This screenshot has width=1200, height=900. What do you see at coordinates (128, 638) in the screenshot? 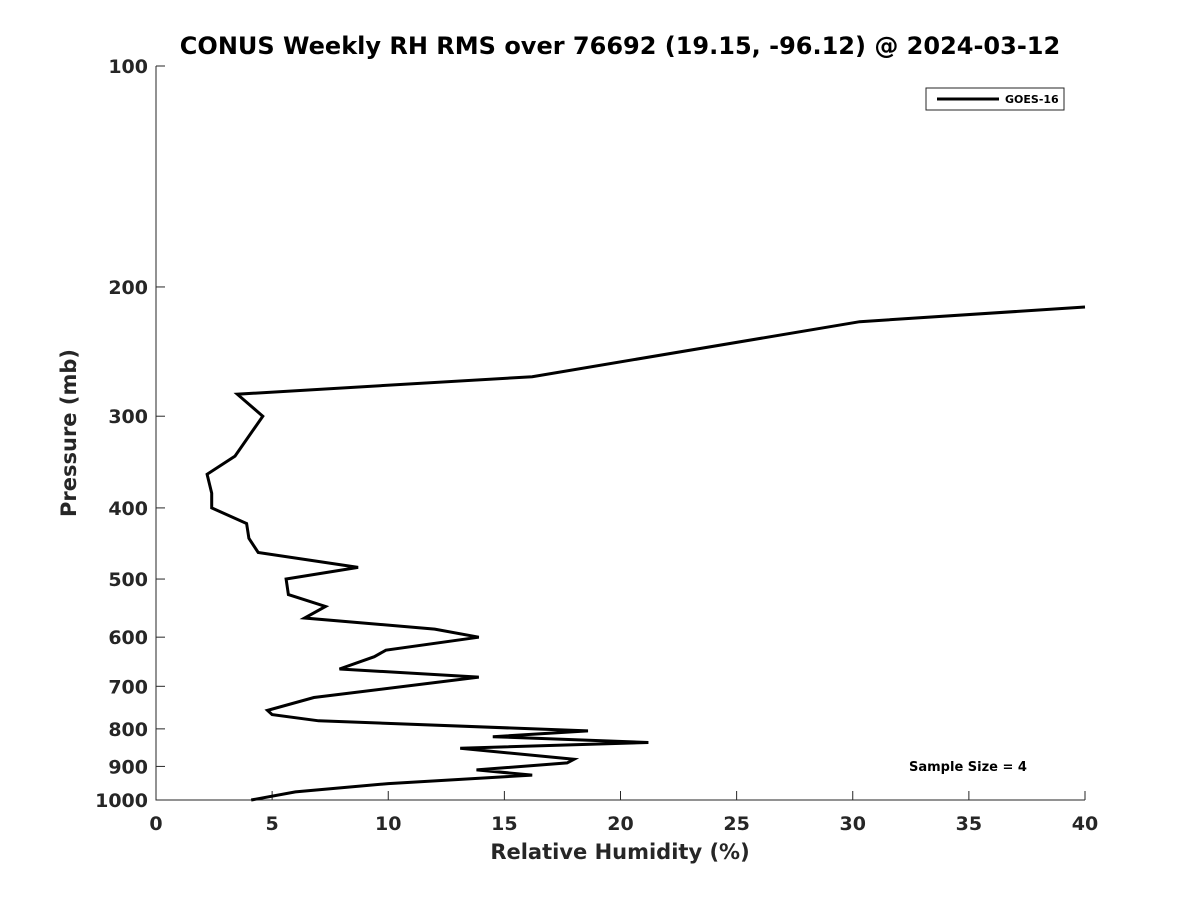
I see `y-tick-label: 600` at bounding box center [128, 638].